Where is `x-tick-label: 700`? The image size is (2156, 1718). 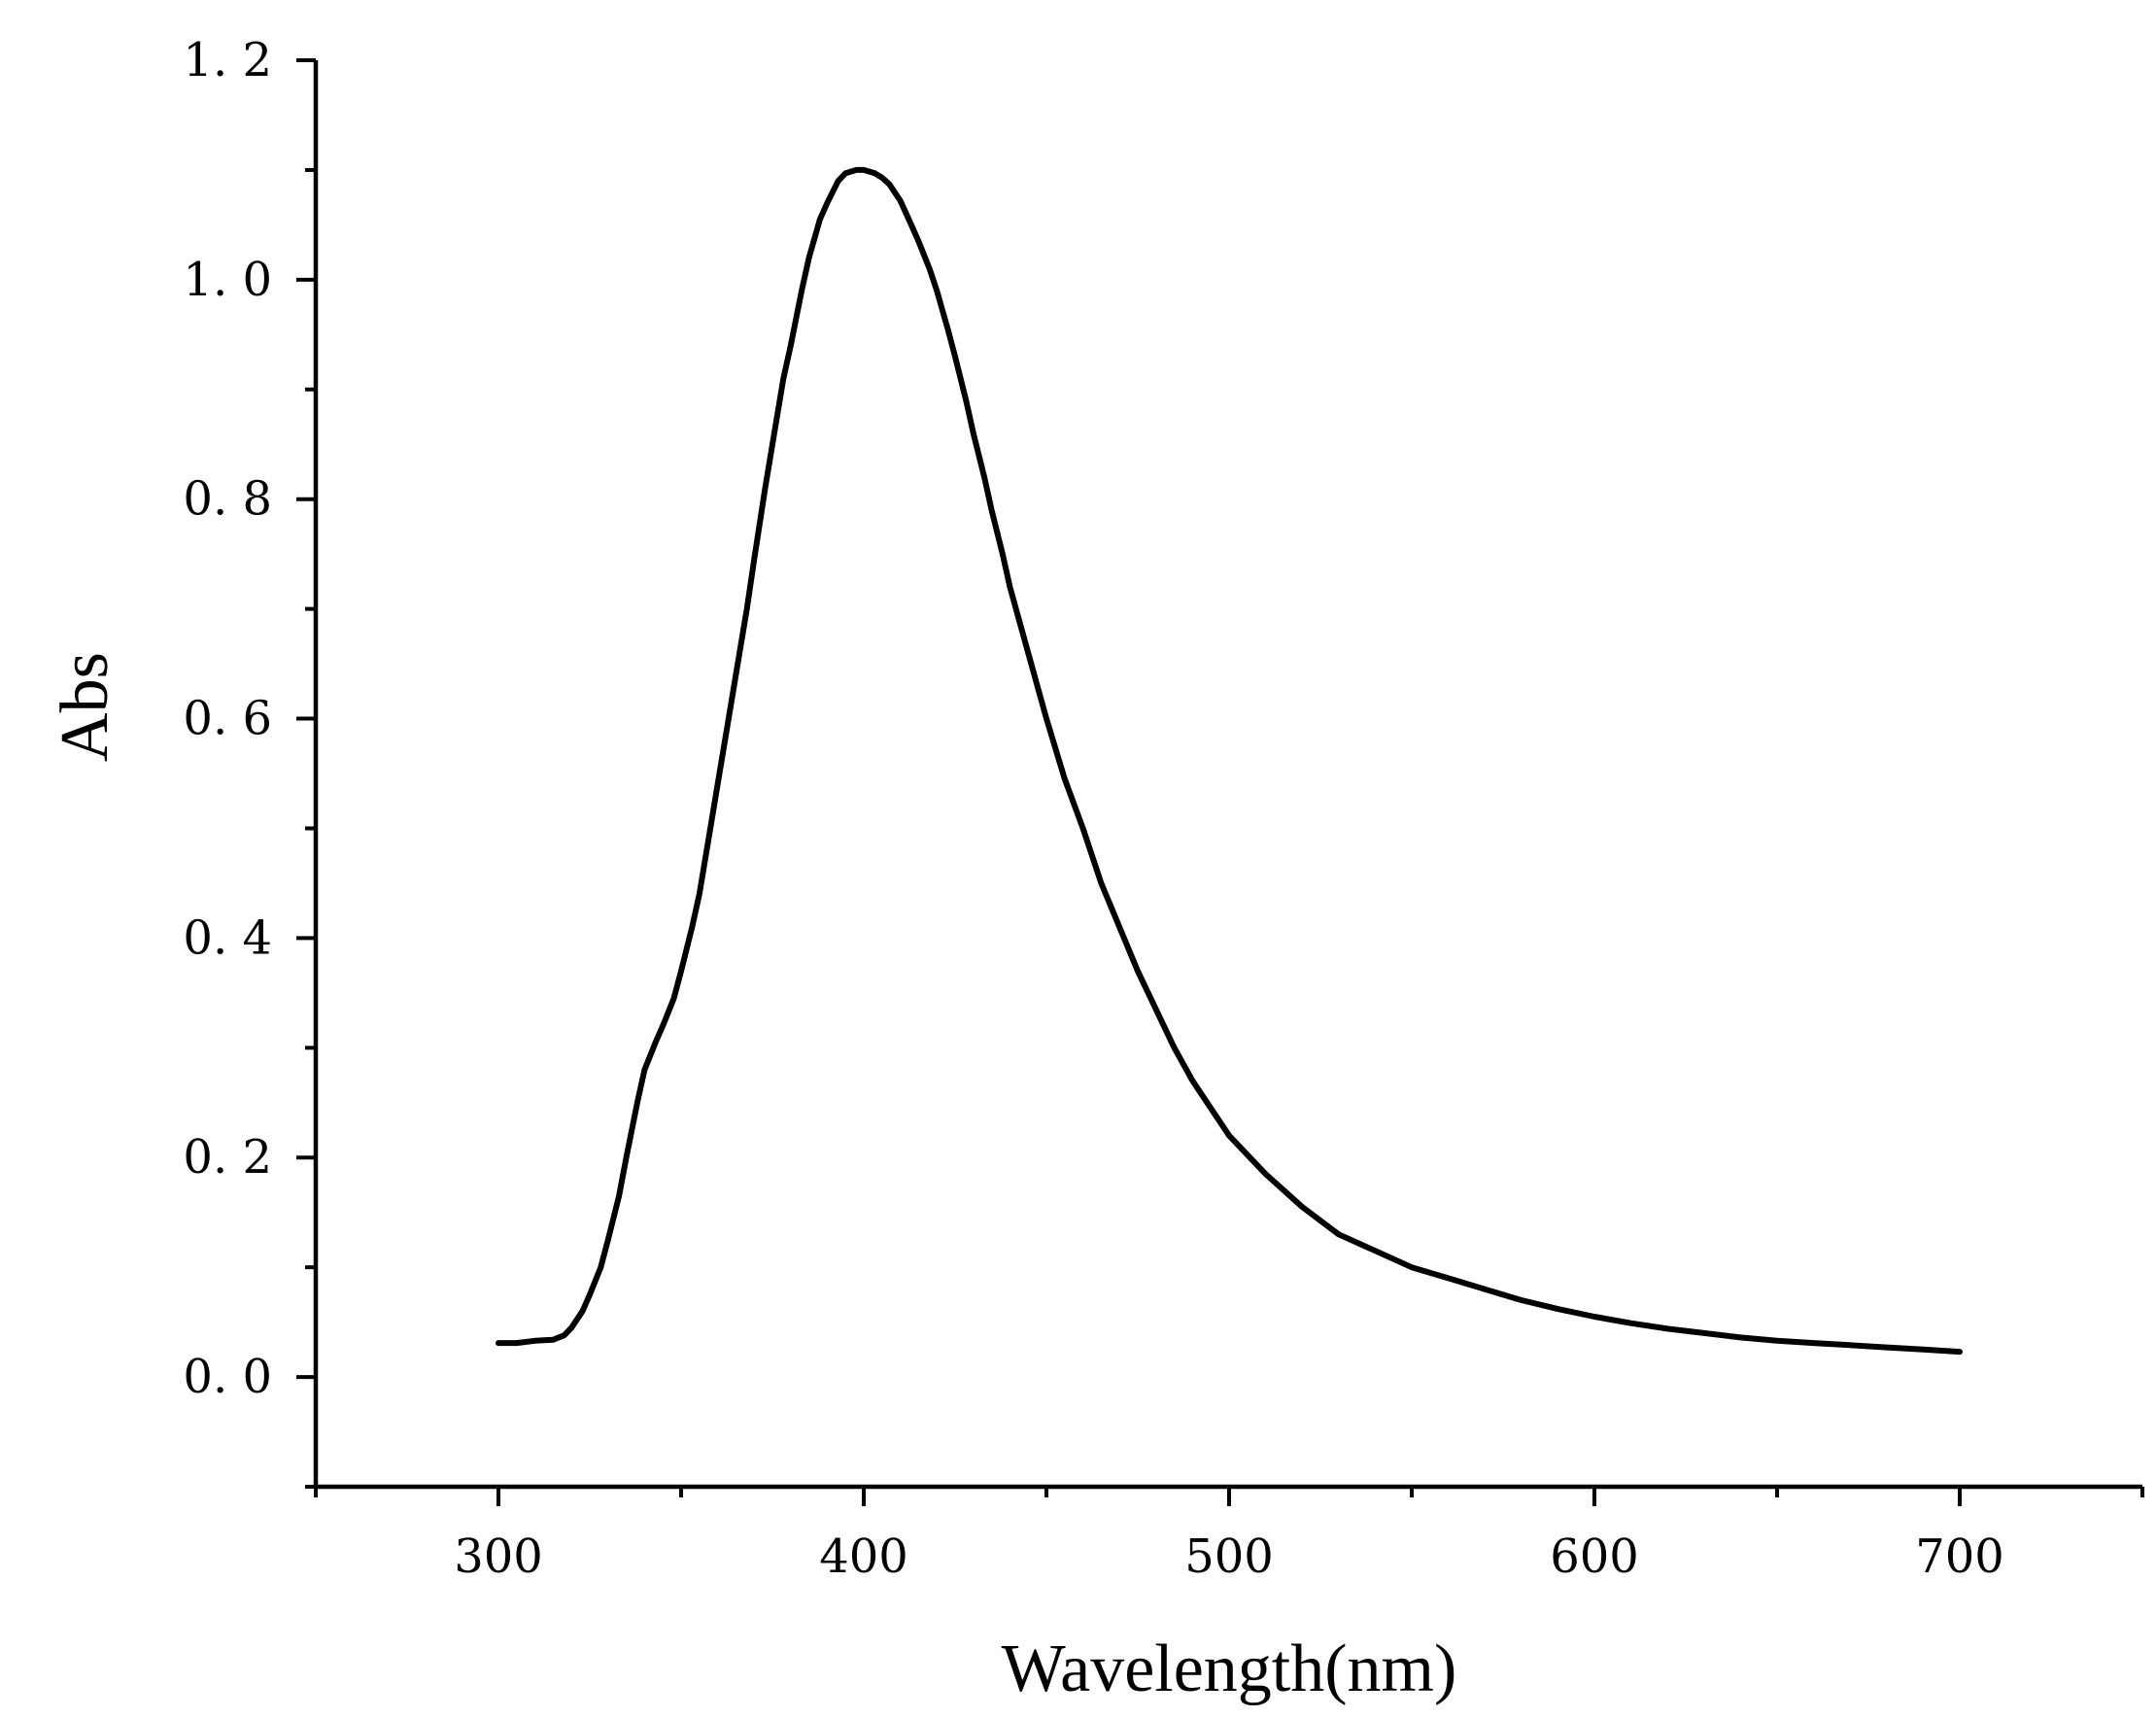 x-tick-label: 700 is located at coordinates (1959, 1557).